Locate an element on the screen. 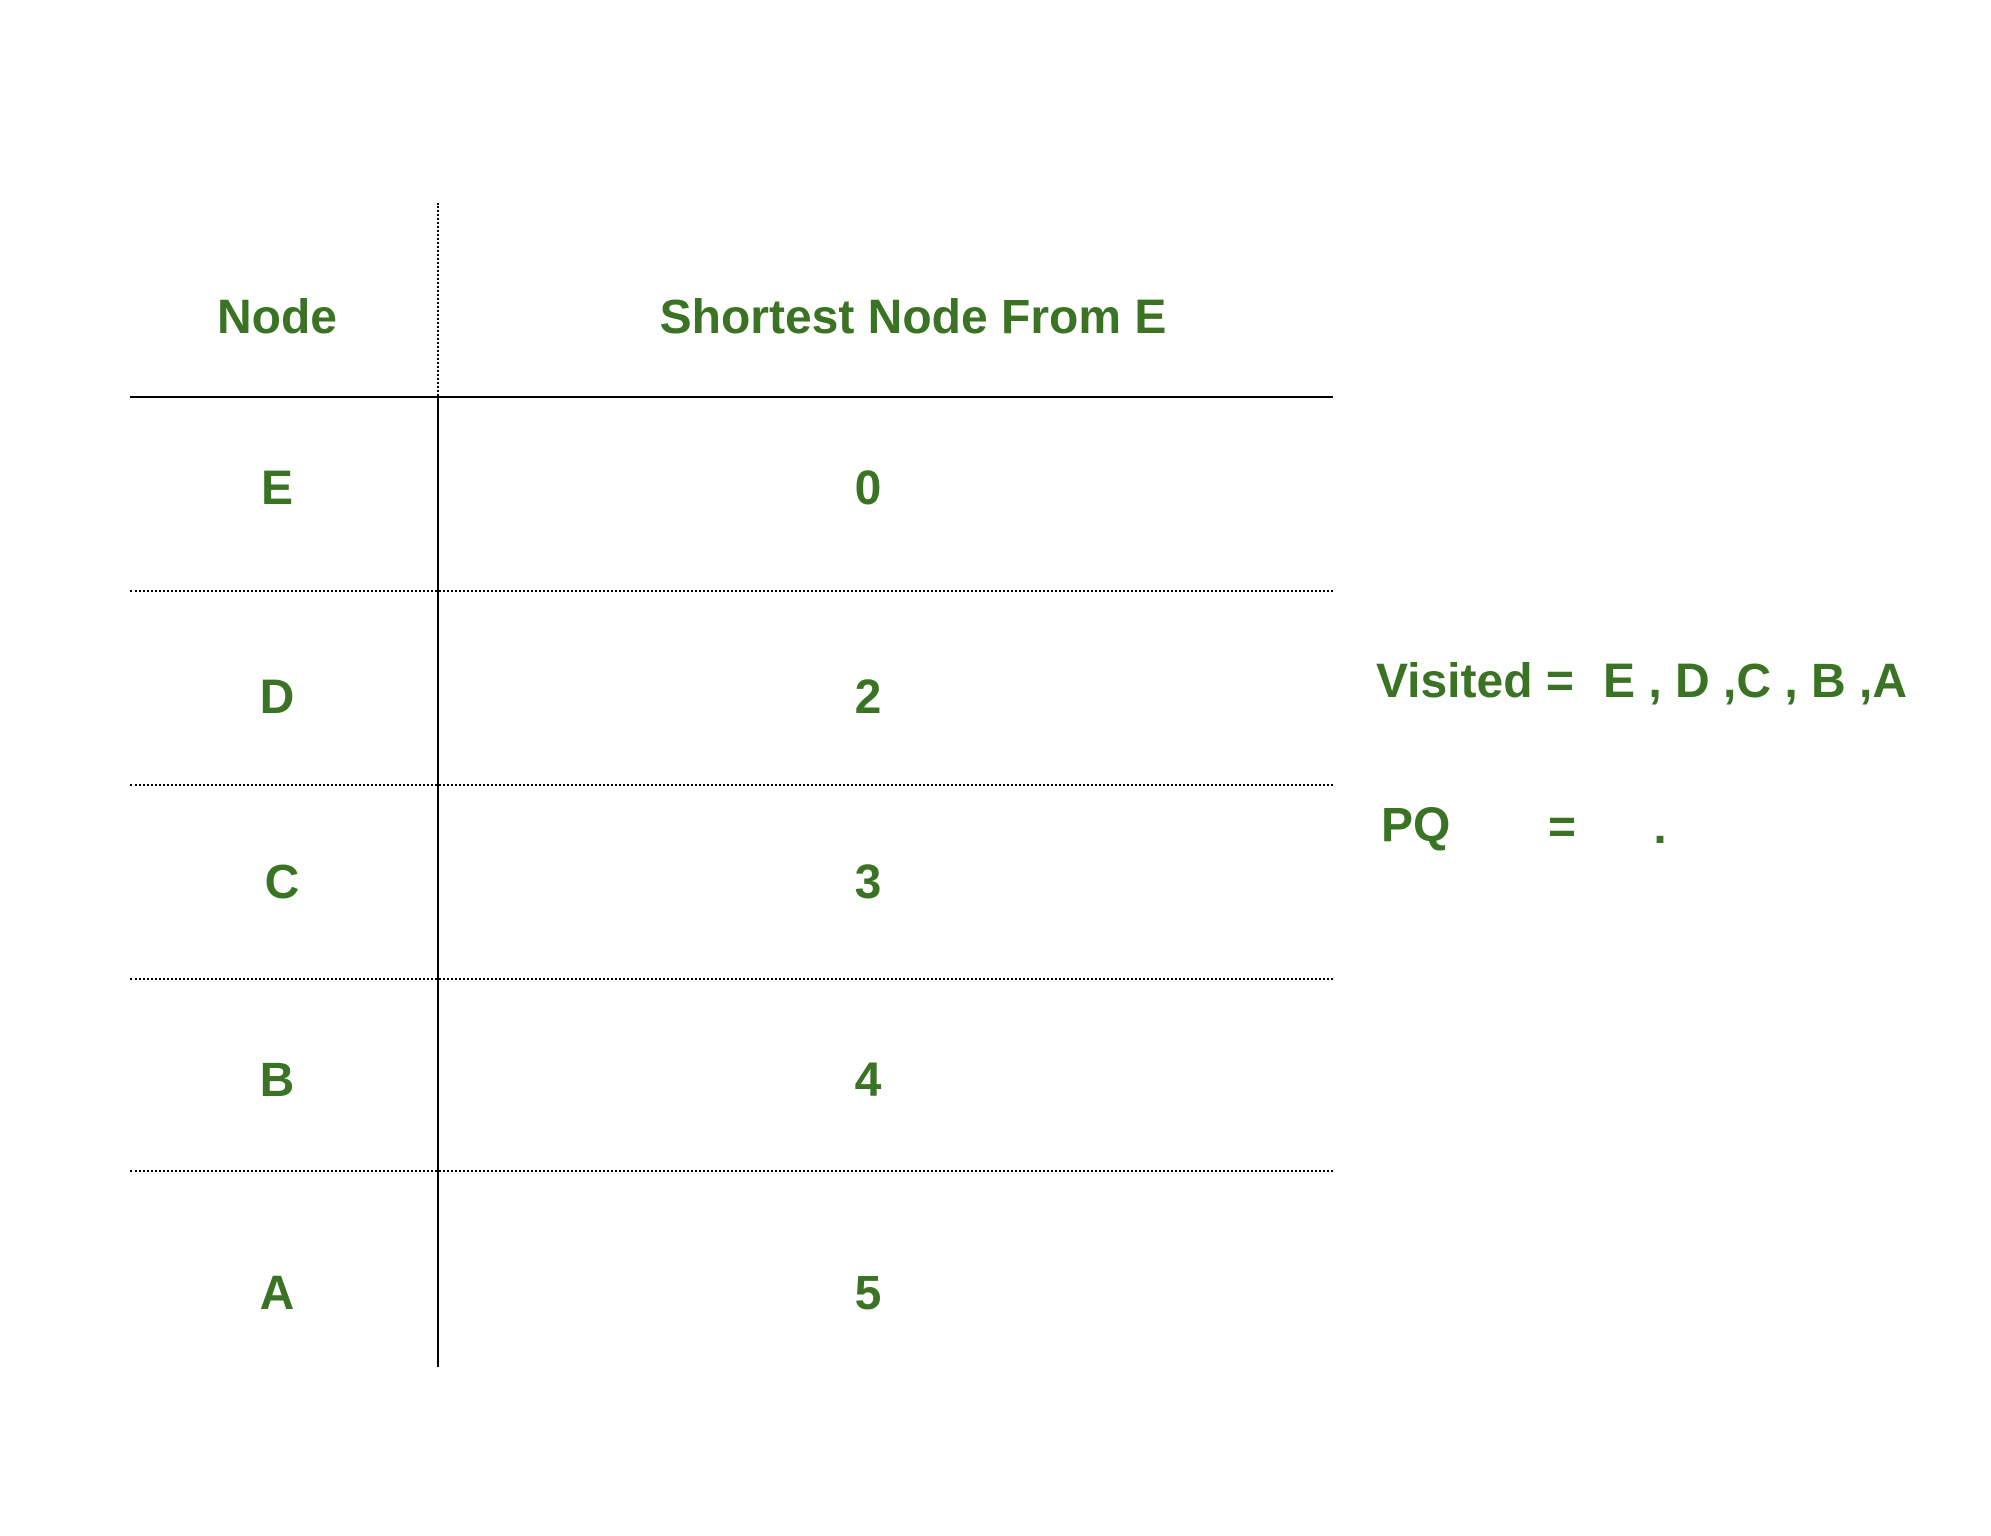 This screenshot has height=1536, width=1991. header-divider is located at coordinates (731, 397).